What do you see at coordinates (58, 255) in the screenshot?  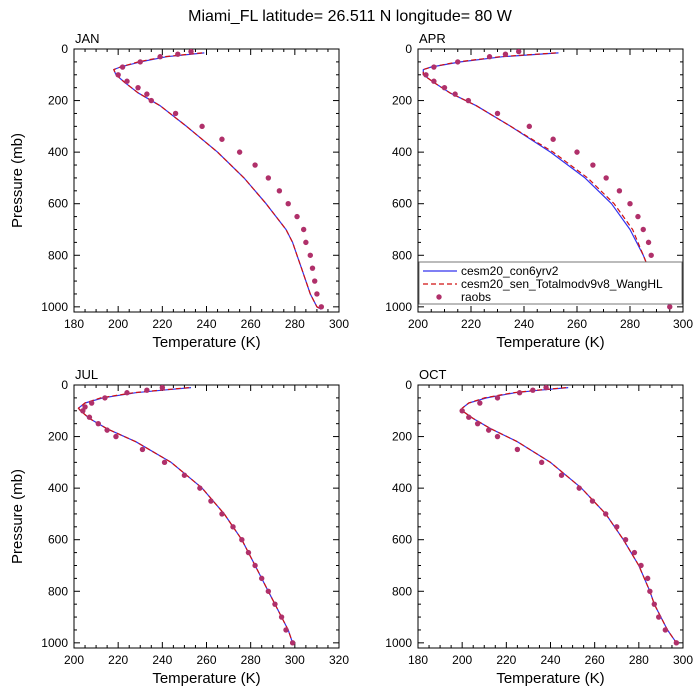 I see `y-tick-label: 800` at bounding box center [58, 255].